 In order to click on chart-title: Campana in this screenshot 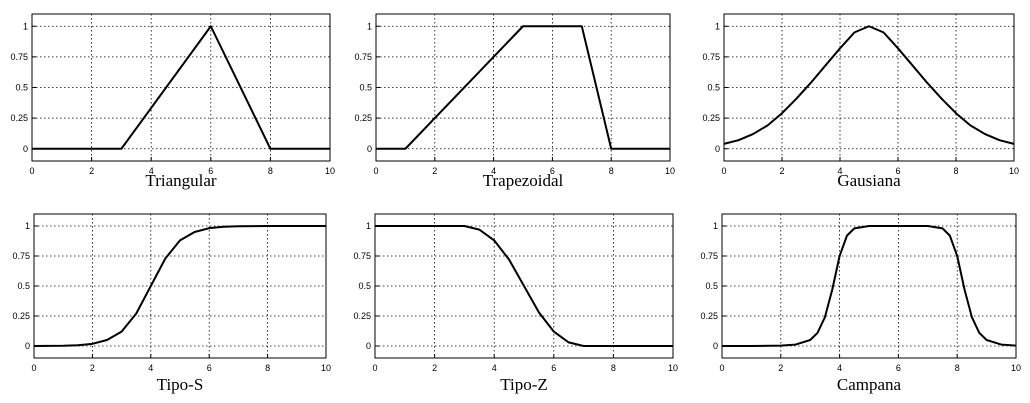, I will do `click(869, 384)`.